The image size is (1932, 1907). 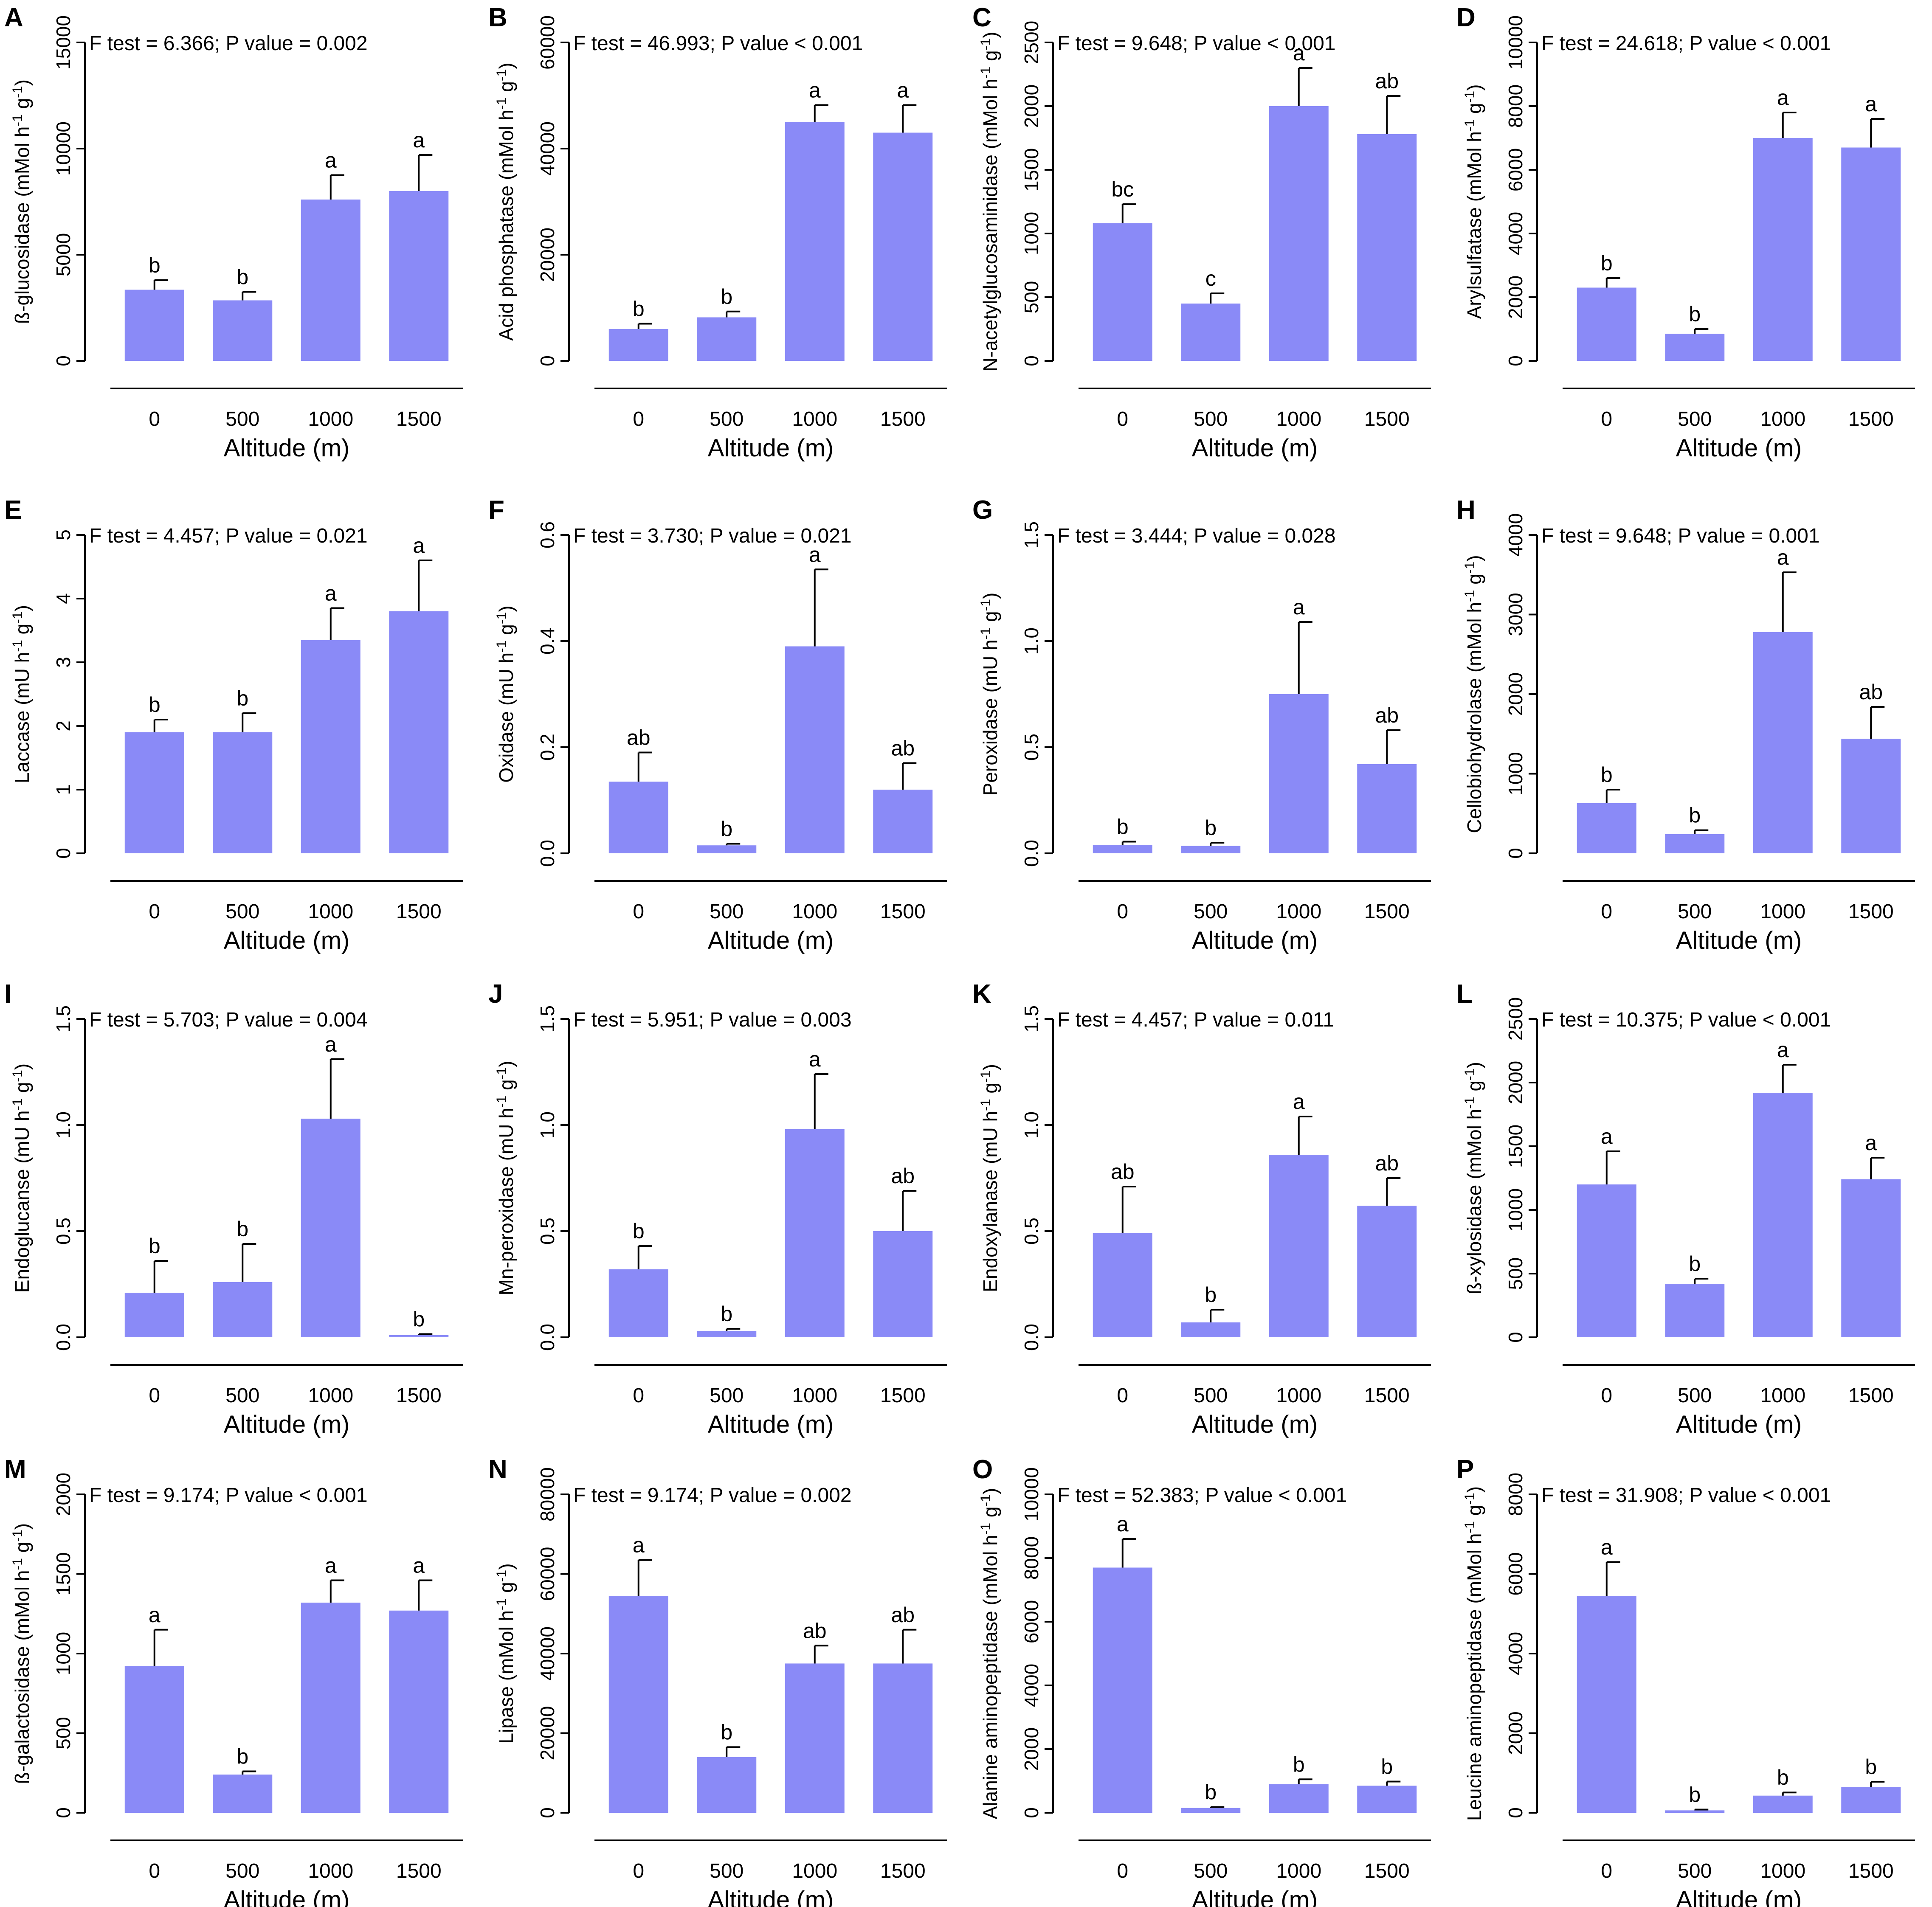 What do you see at coordinates (1515, 614) in the screenshot?
I see `y-tick-label: 3000` at bounding box center [1515, 614].